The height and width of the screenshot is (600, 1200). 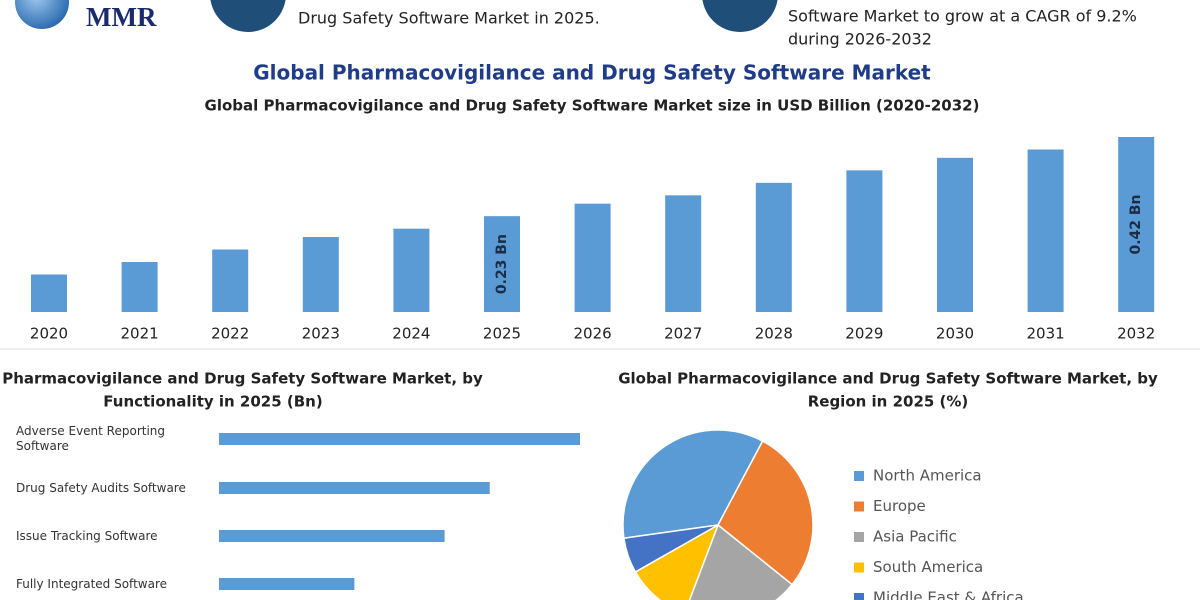 I want to click on data-label: 0.23 Bn, so click(x=502, y=264).